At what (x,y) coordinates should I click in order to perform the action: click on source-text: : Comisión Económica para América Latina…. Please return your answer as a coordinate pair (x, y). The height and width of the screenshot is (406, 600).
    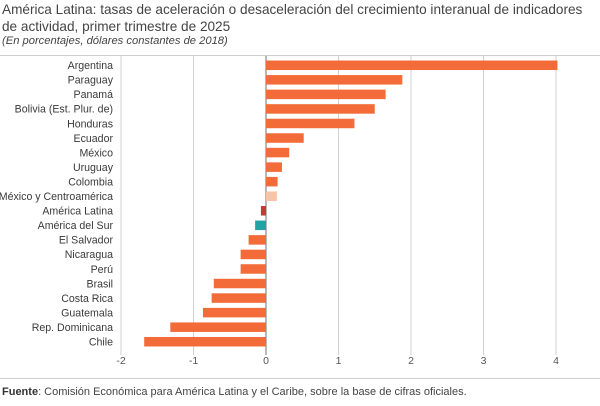
    Looking at the image, I should click on (252, 392).